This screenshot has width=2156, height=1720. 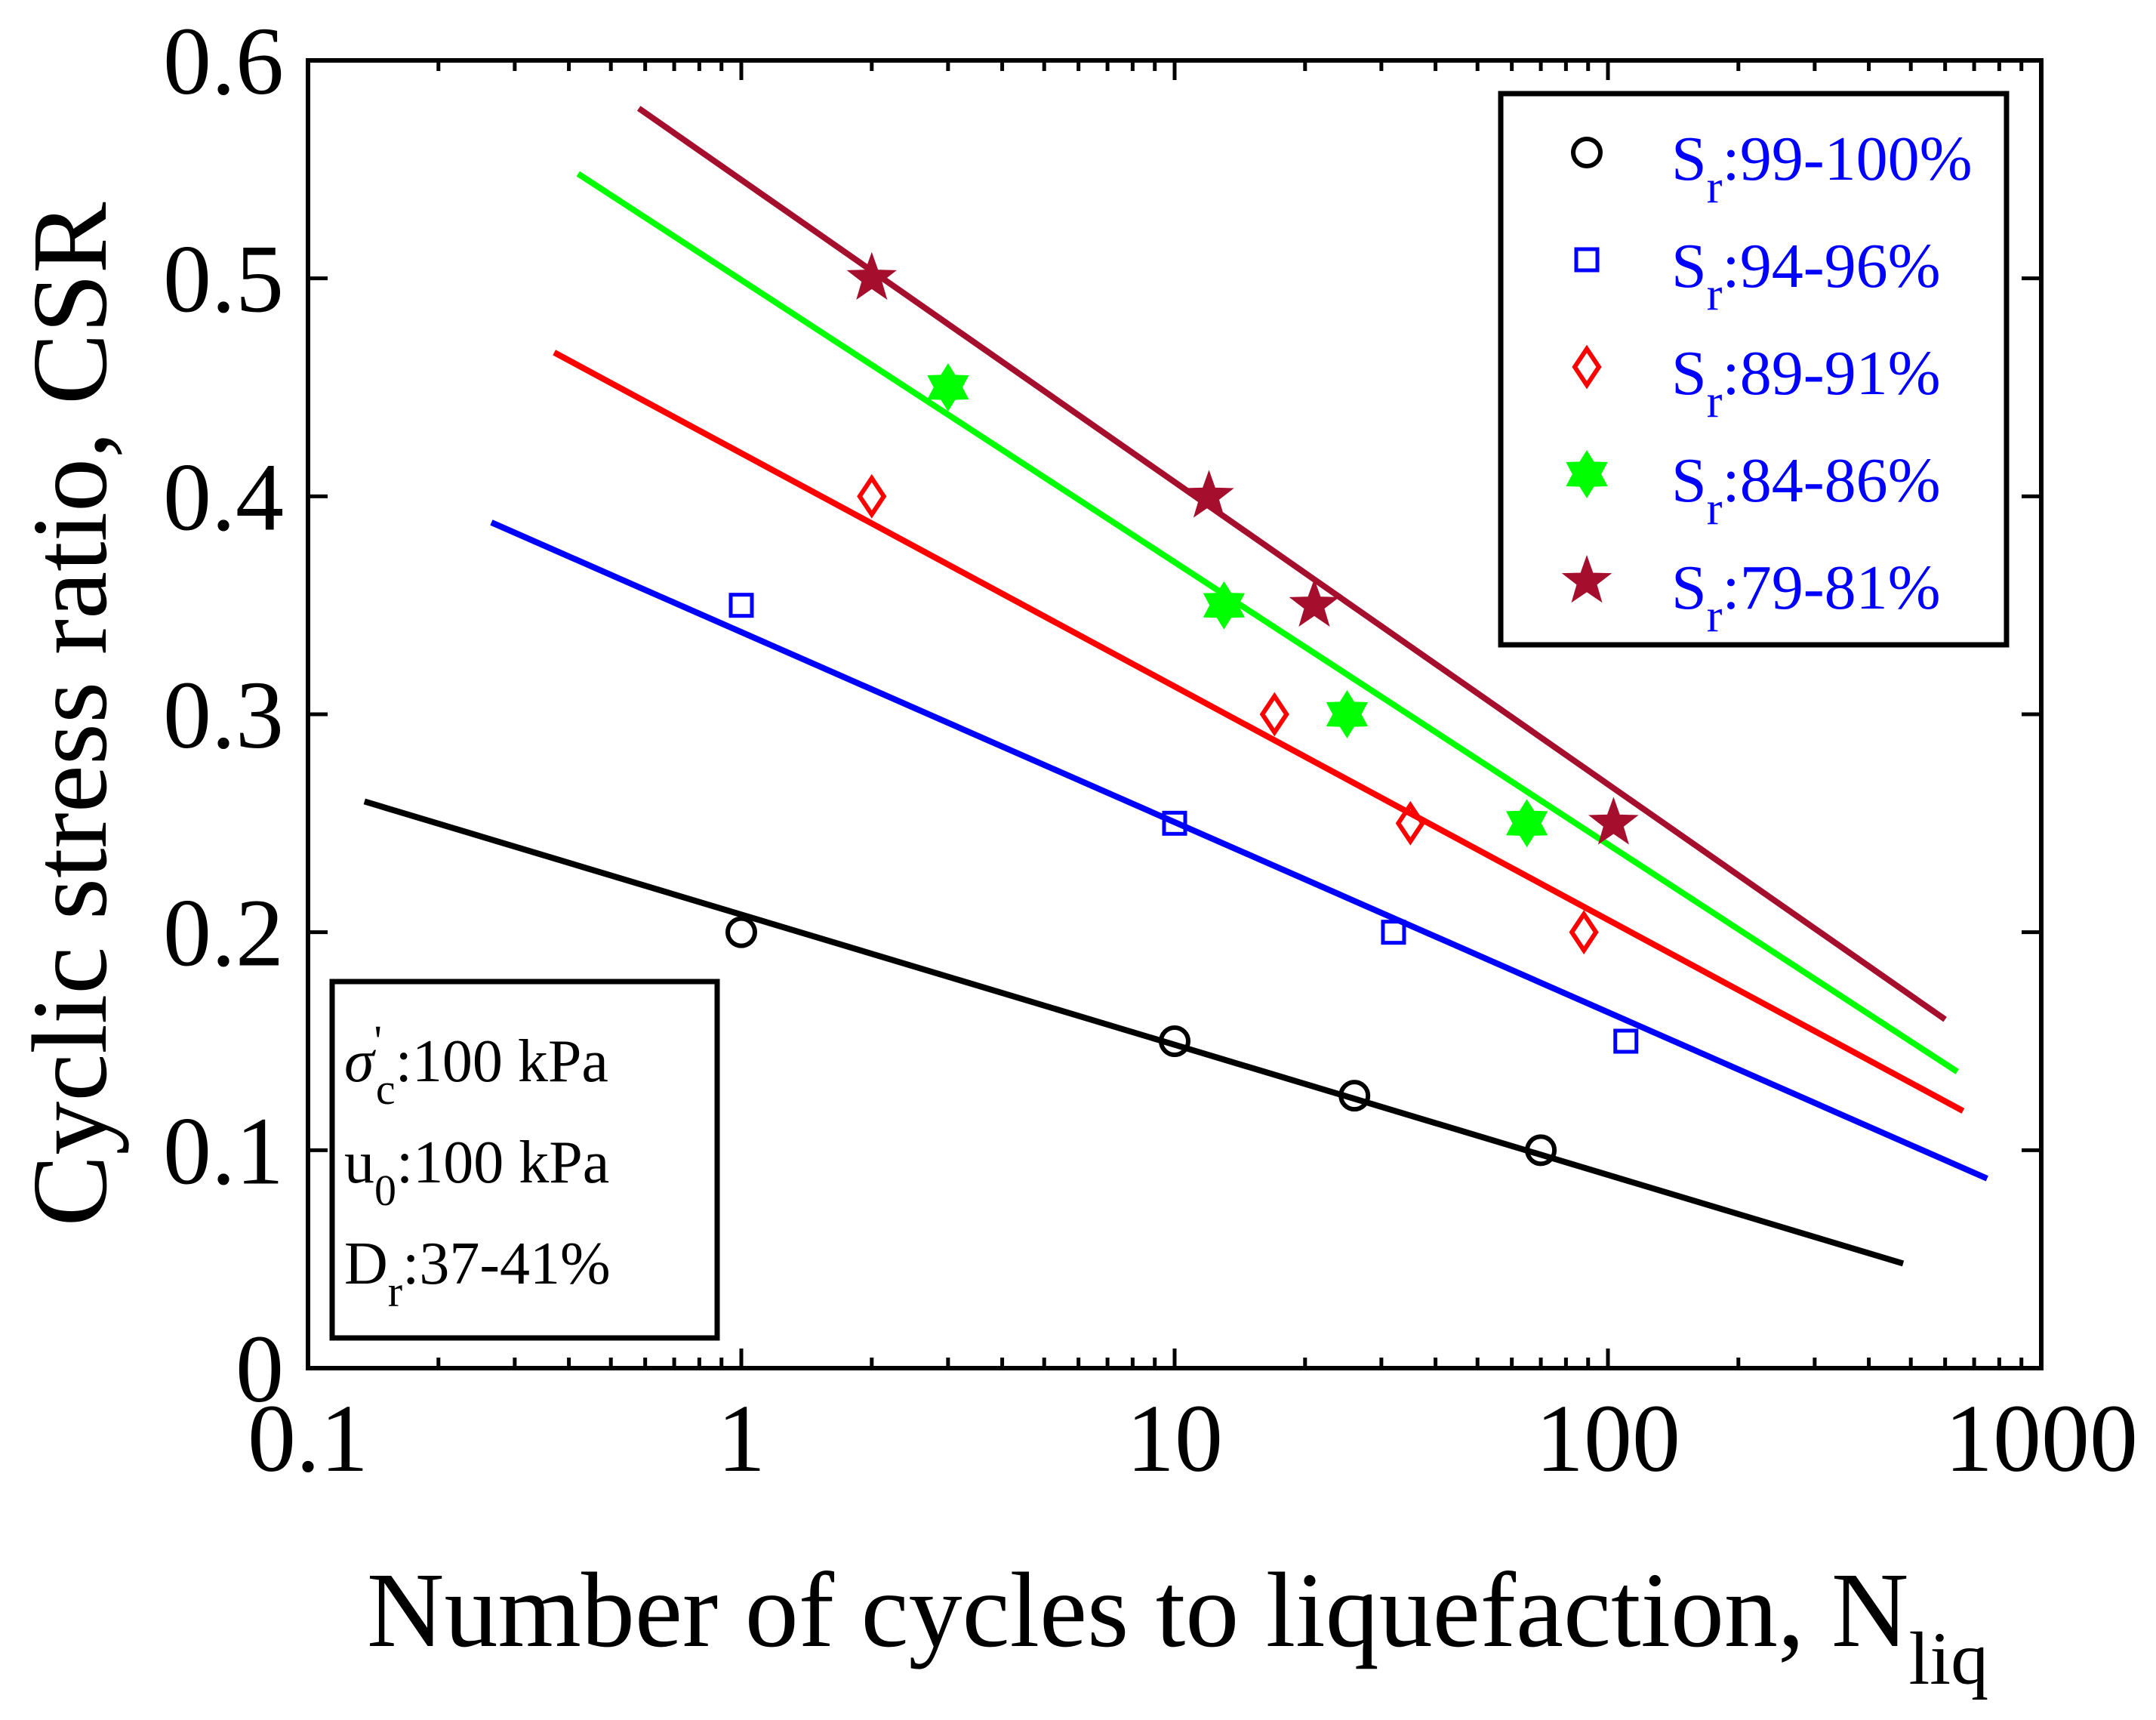 What do you see at coordinates (1174, 1438) in the screenshot?
I see `x-tick-label: 10` at bounding box center [1174, 1438].